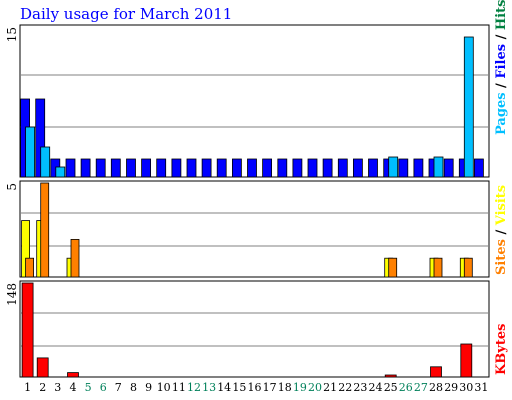  Describe the element at coordinates (126, 14) in the screenshot. I see `chart-title: Daily usage for March 2011` at that location.